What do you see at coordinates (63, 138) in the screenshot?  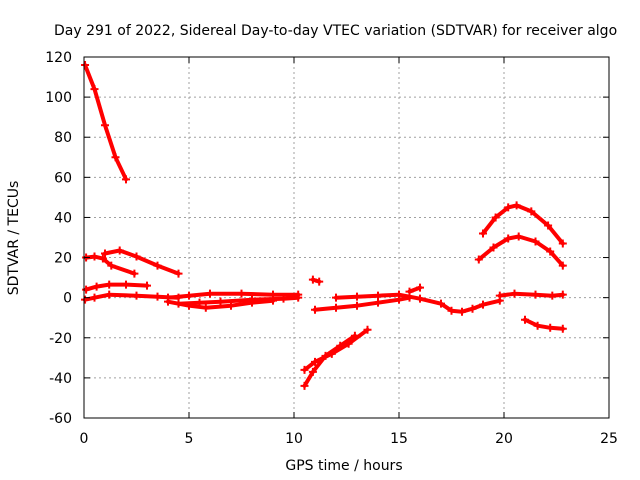 I see `y-tick-label: 80` at bounding box center [63, 138].